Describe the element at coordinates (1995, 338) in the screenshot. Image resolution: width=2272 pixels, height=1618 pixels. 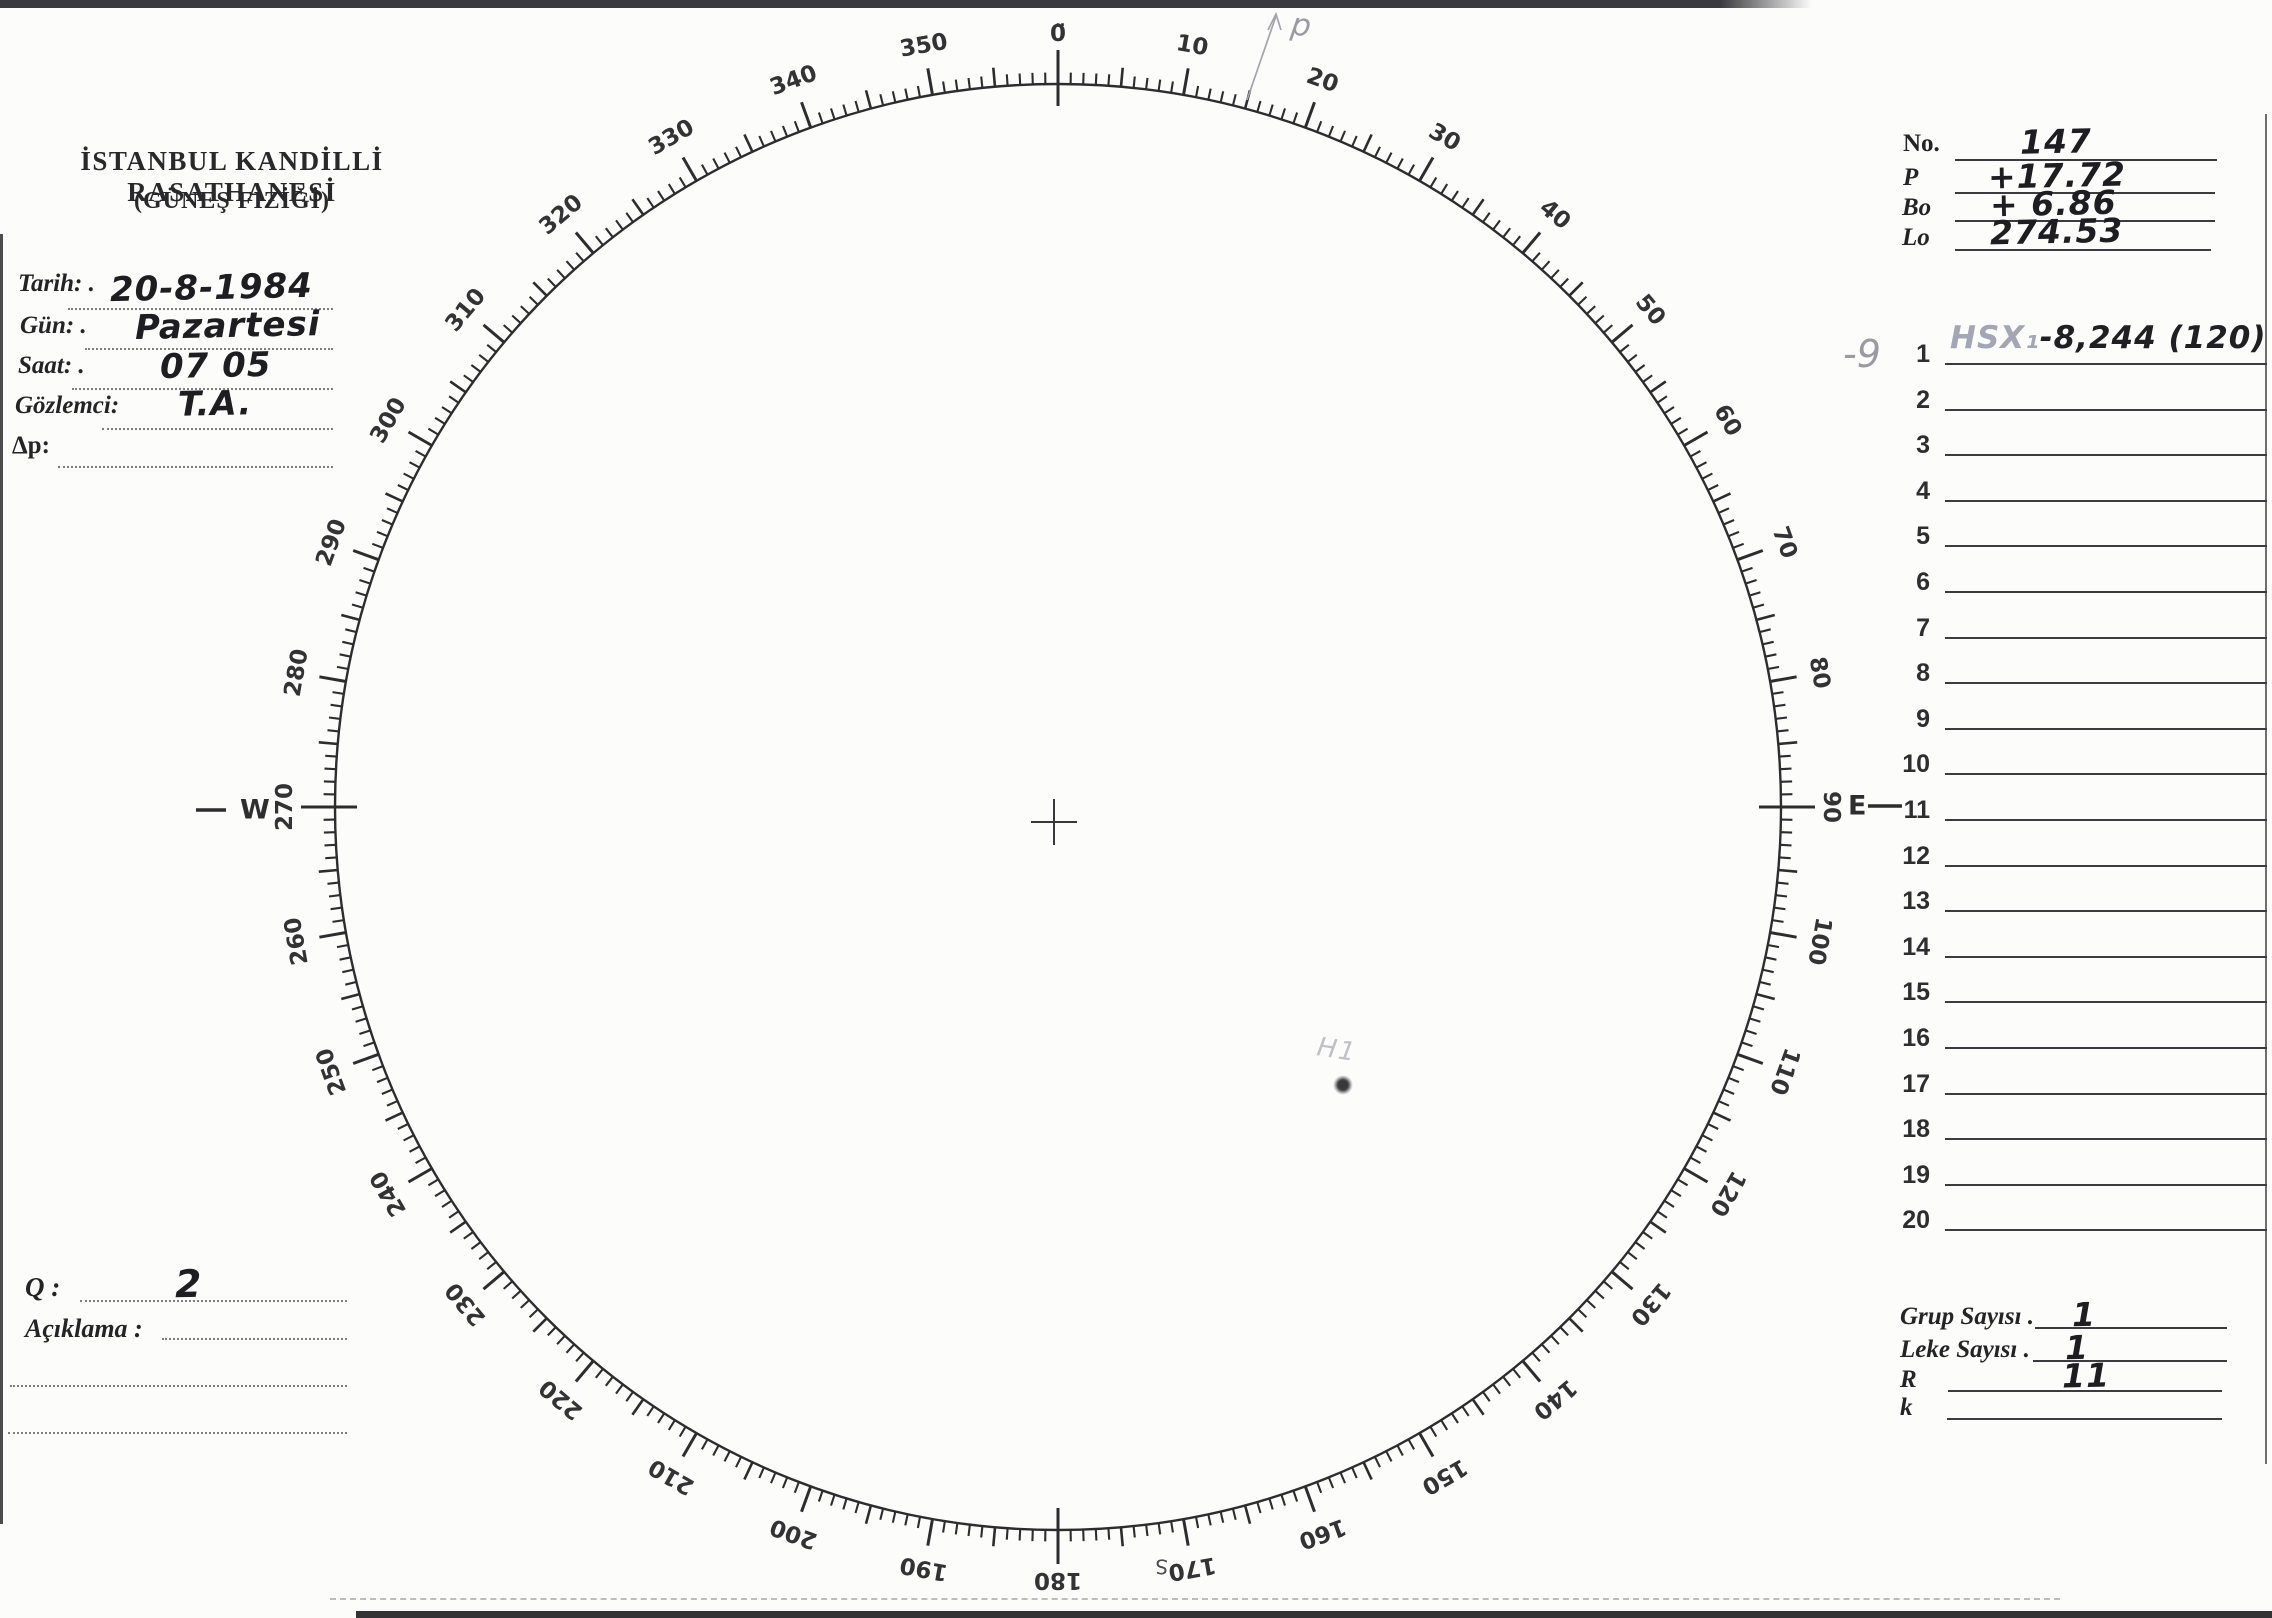
I see `spot-entry-classification: HSX₁` at that location.